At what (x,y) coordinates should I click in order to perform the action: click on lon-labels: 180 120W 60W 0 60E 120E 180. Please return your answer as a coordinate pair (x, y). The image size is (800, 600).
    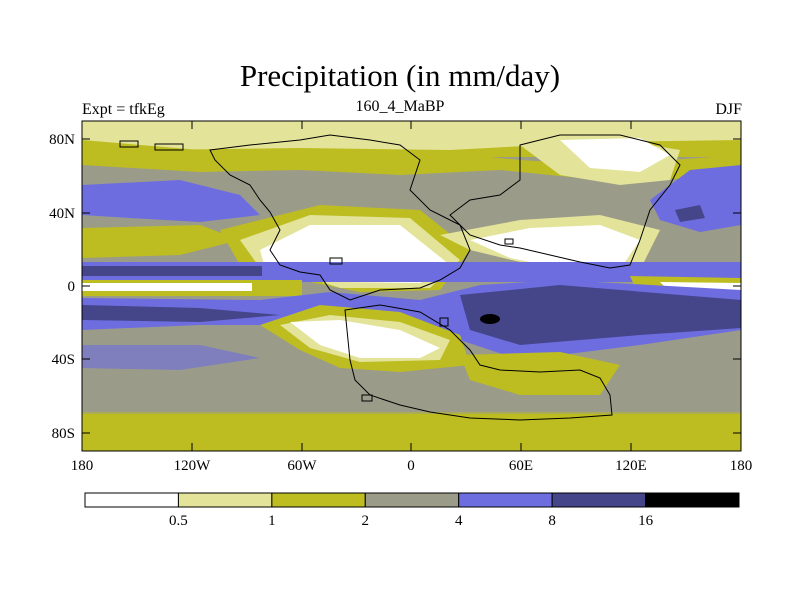
    Looking at the image, I should click on (412, 466).